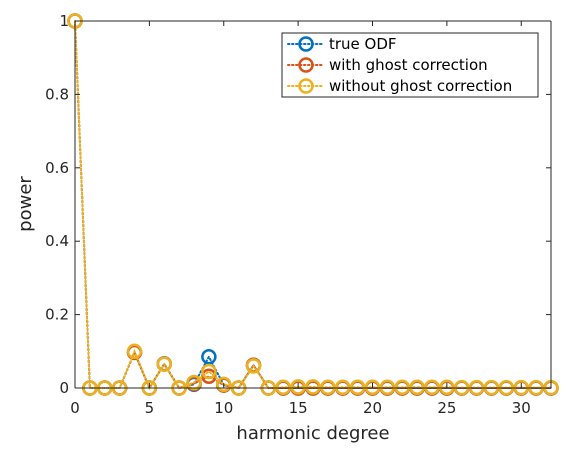 The image size is (568, 453). I want to click on legend-item-0: true ODF, so click(342, 44).